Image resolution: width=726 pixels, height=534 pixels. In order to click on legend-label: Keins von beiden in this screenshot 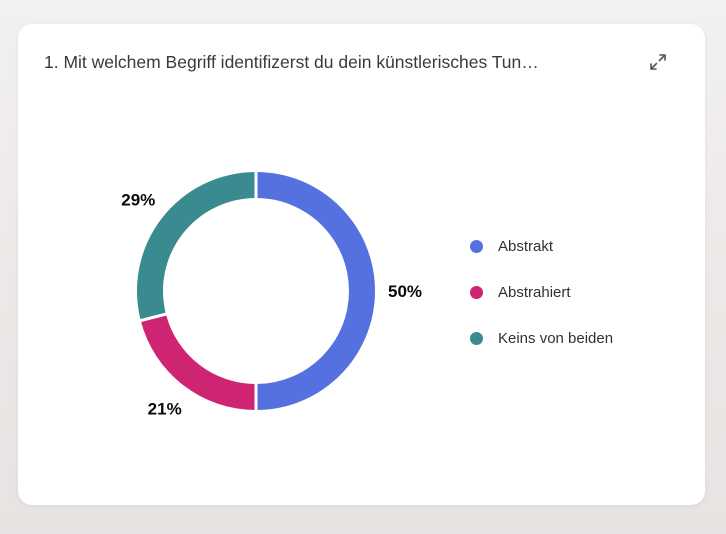, I will do `click(556, 338)`.